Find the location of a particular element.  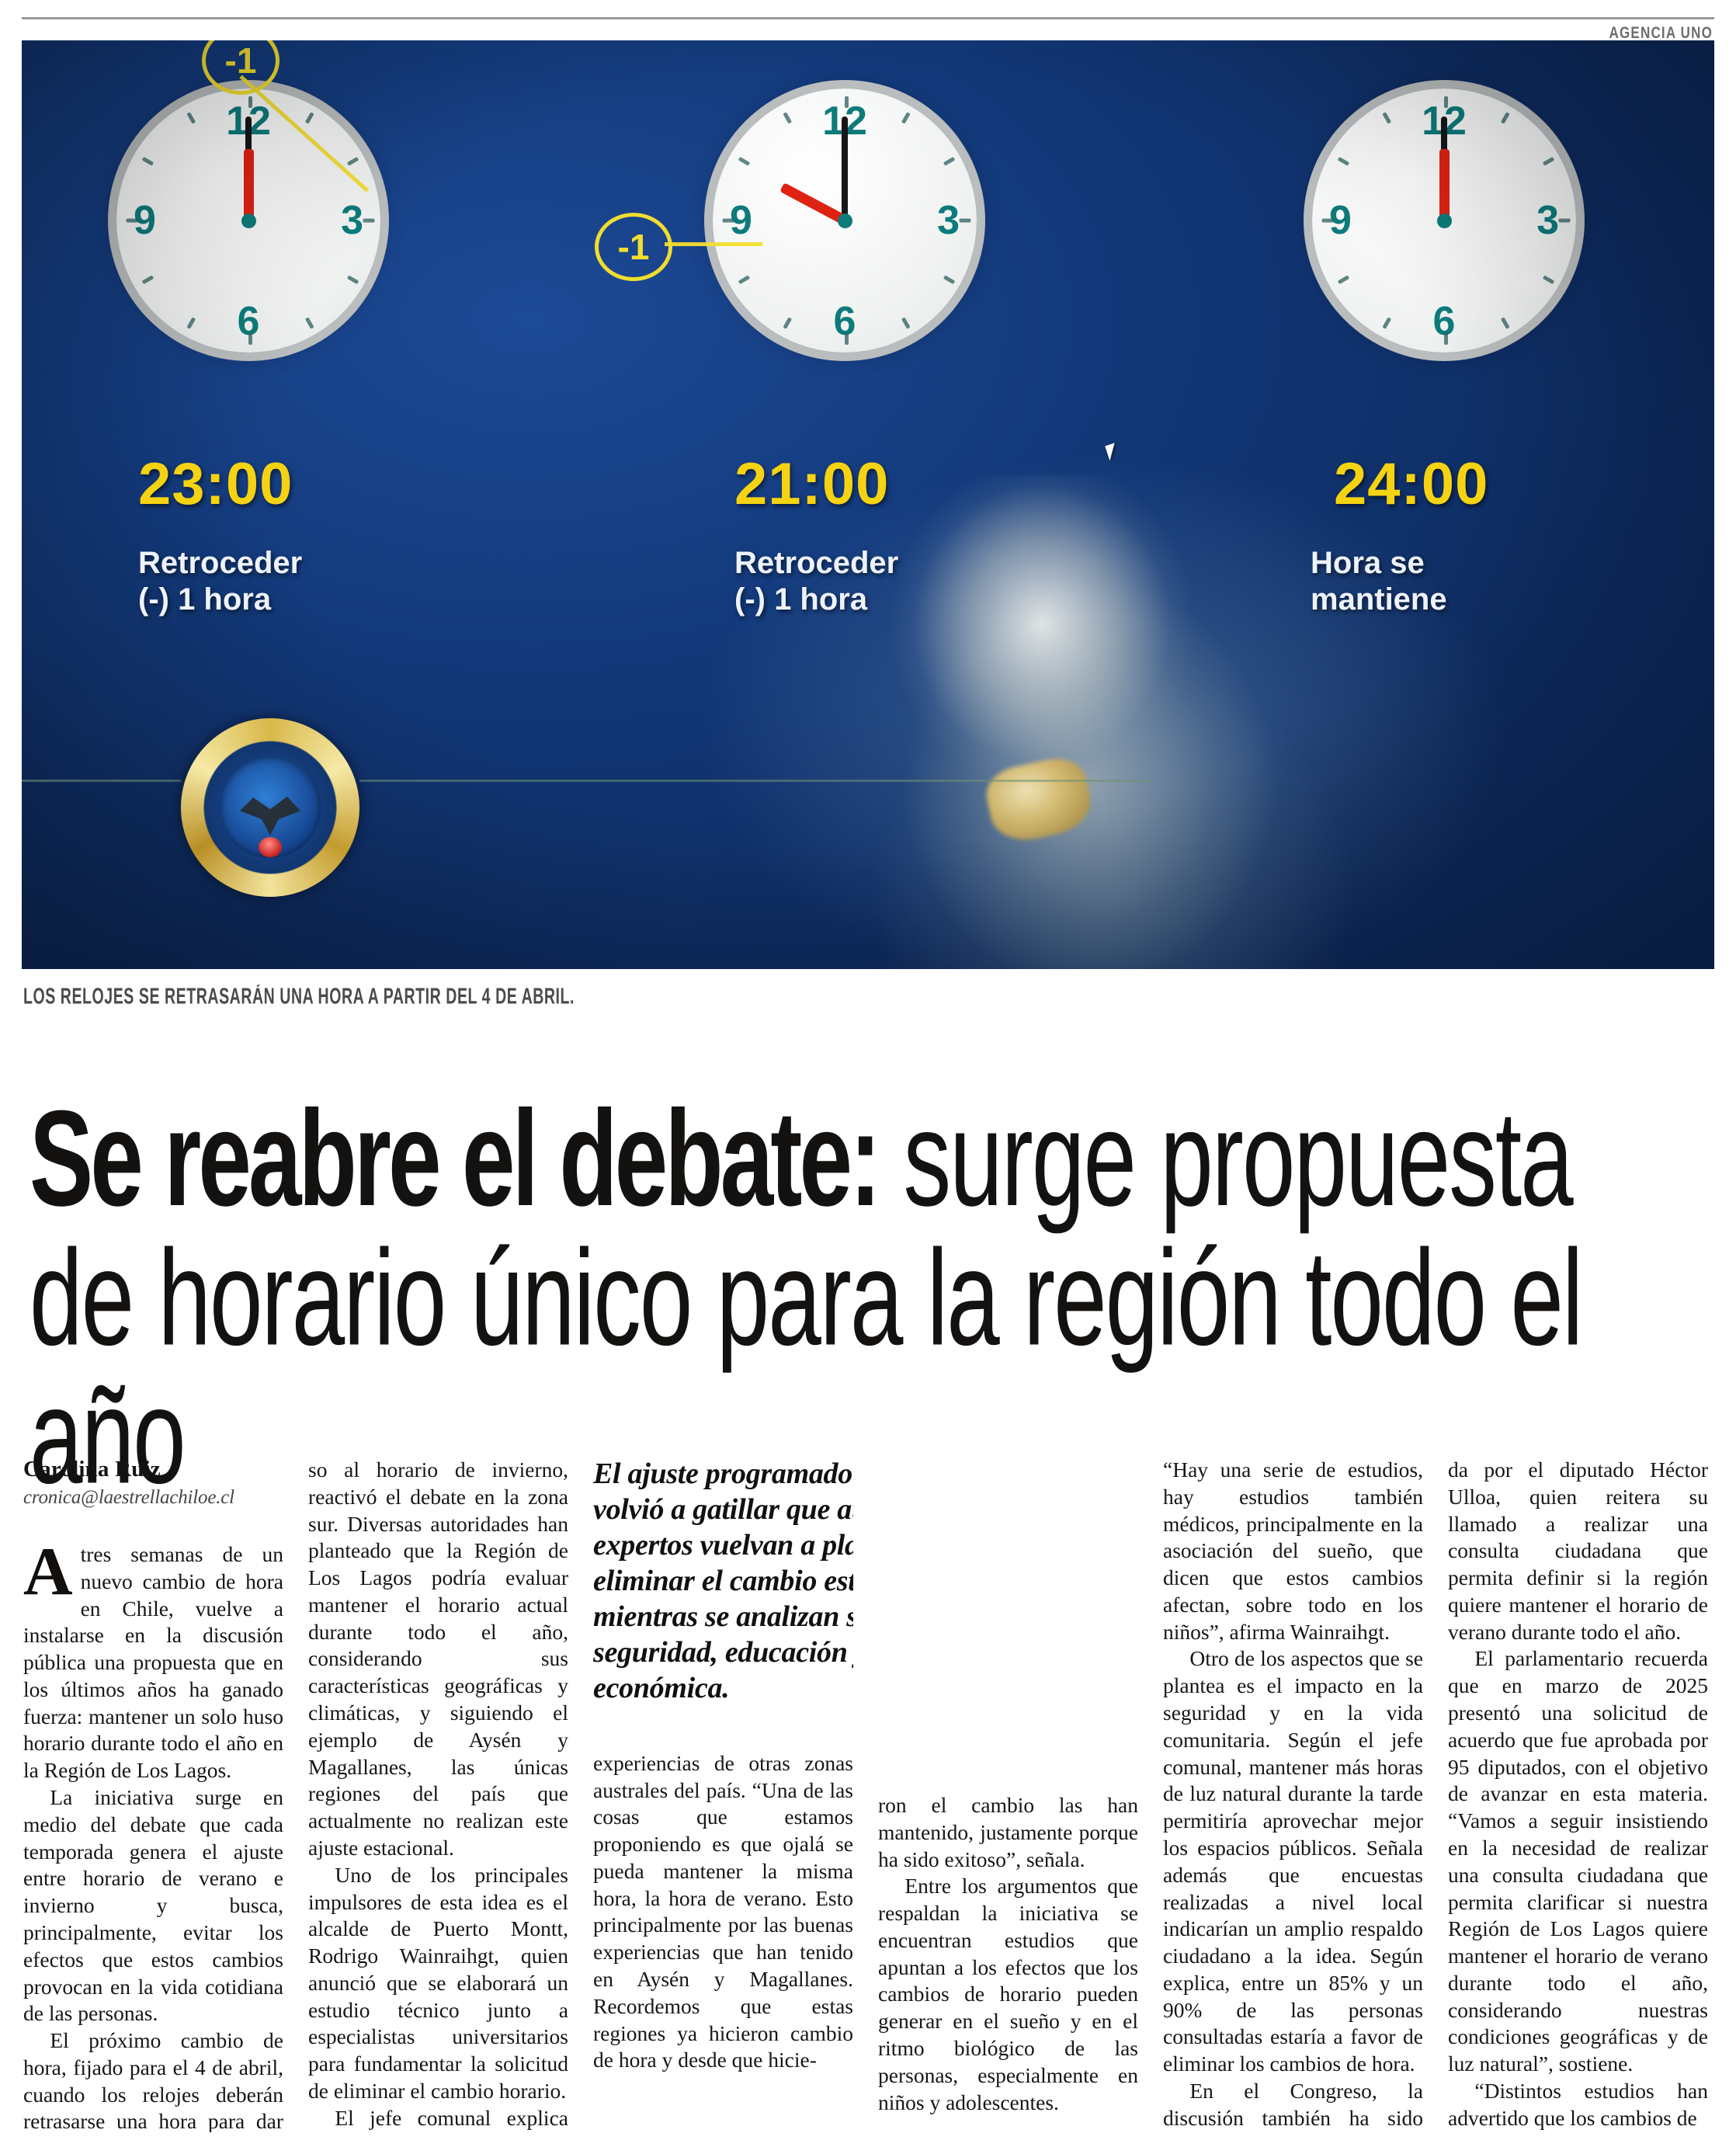

clock-center-note-line2: (-) 1 hora is located at coordinates (801, 599).